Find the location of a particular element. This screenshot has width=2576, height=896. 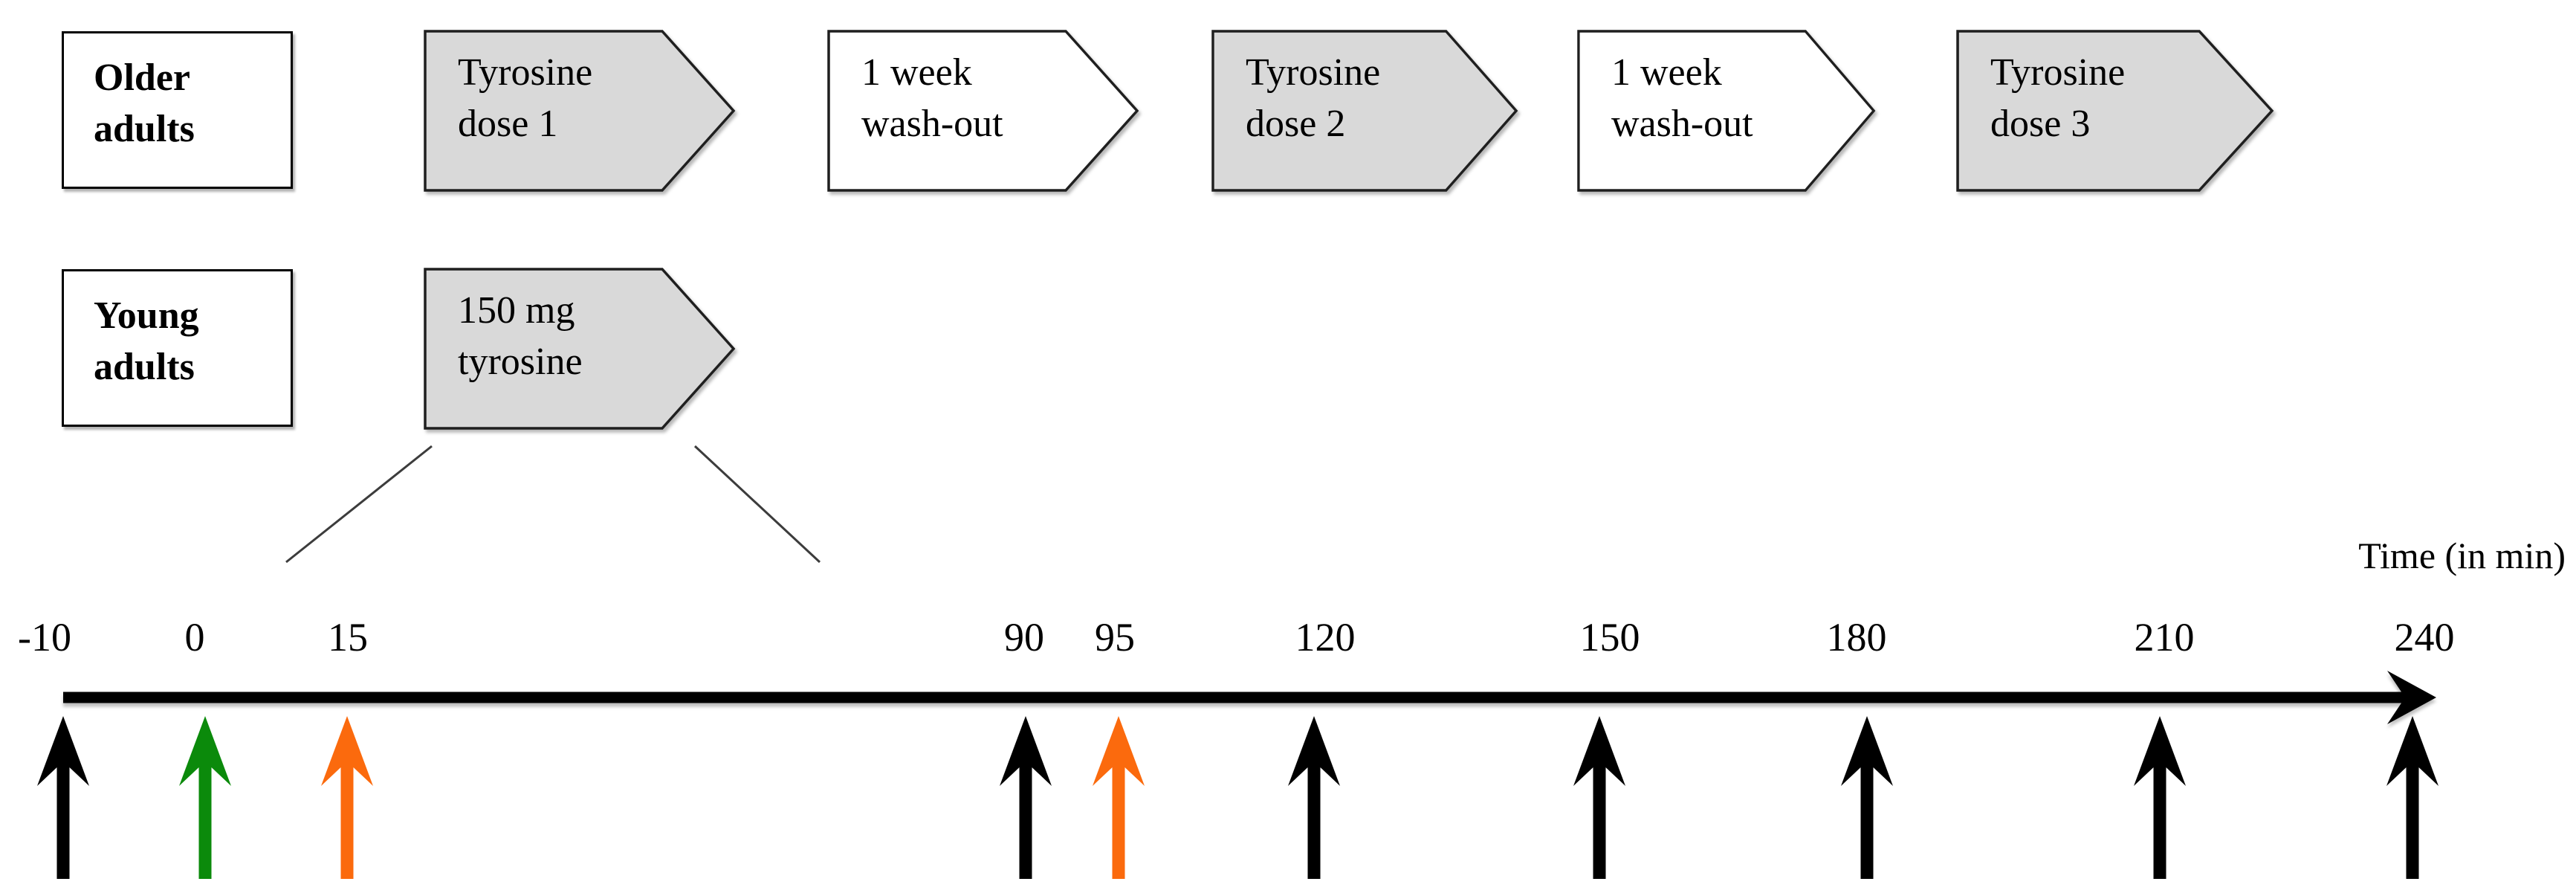

group-box-older-adults: Older adults is located at coordinates (177, 110).